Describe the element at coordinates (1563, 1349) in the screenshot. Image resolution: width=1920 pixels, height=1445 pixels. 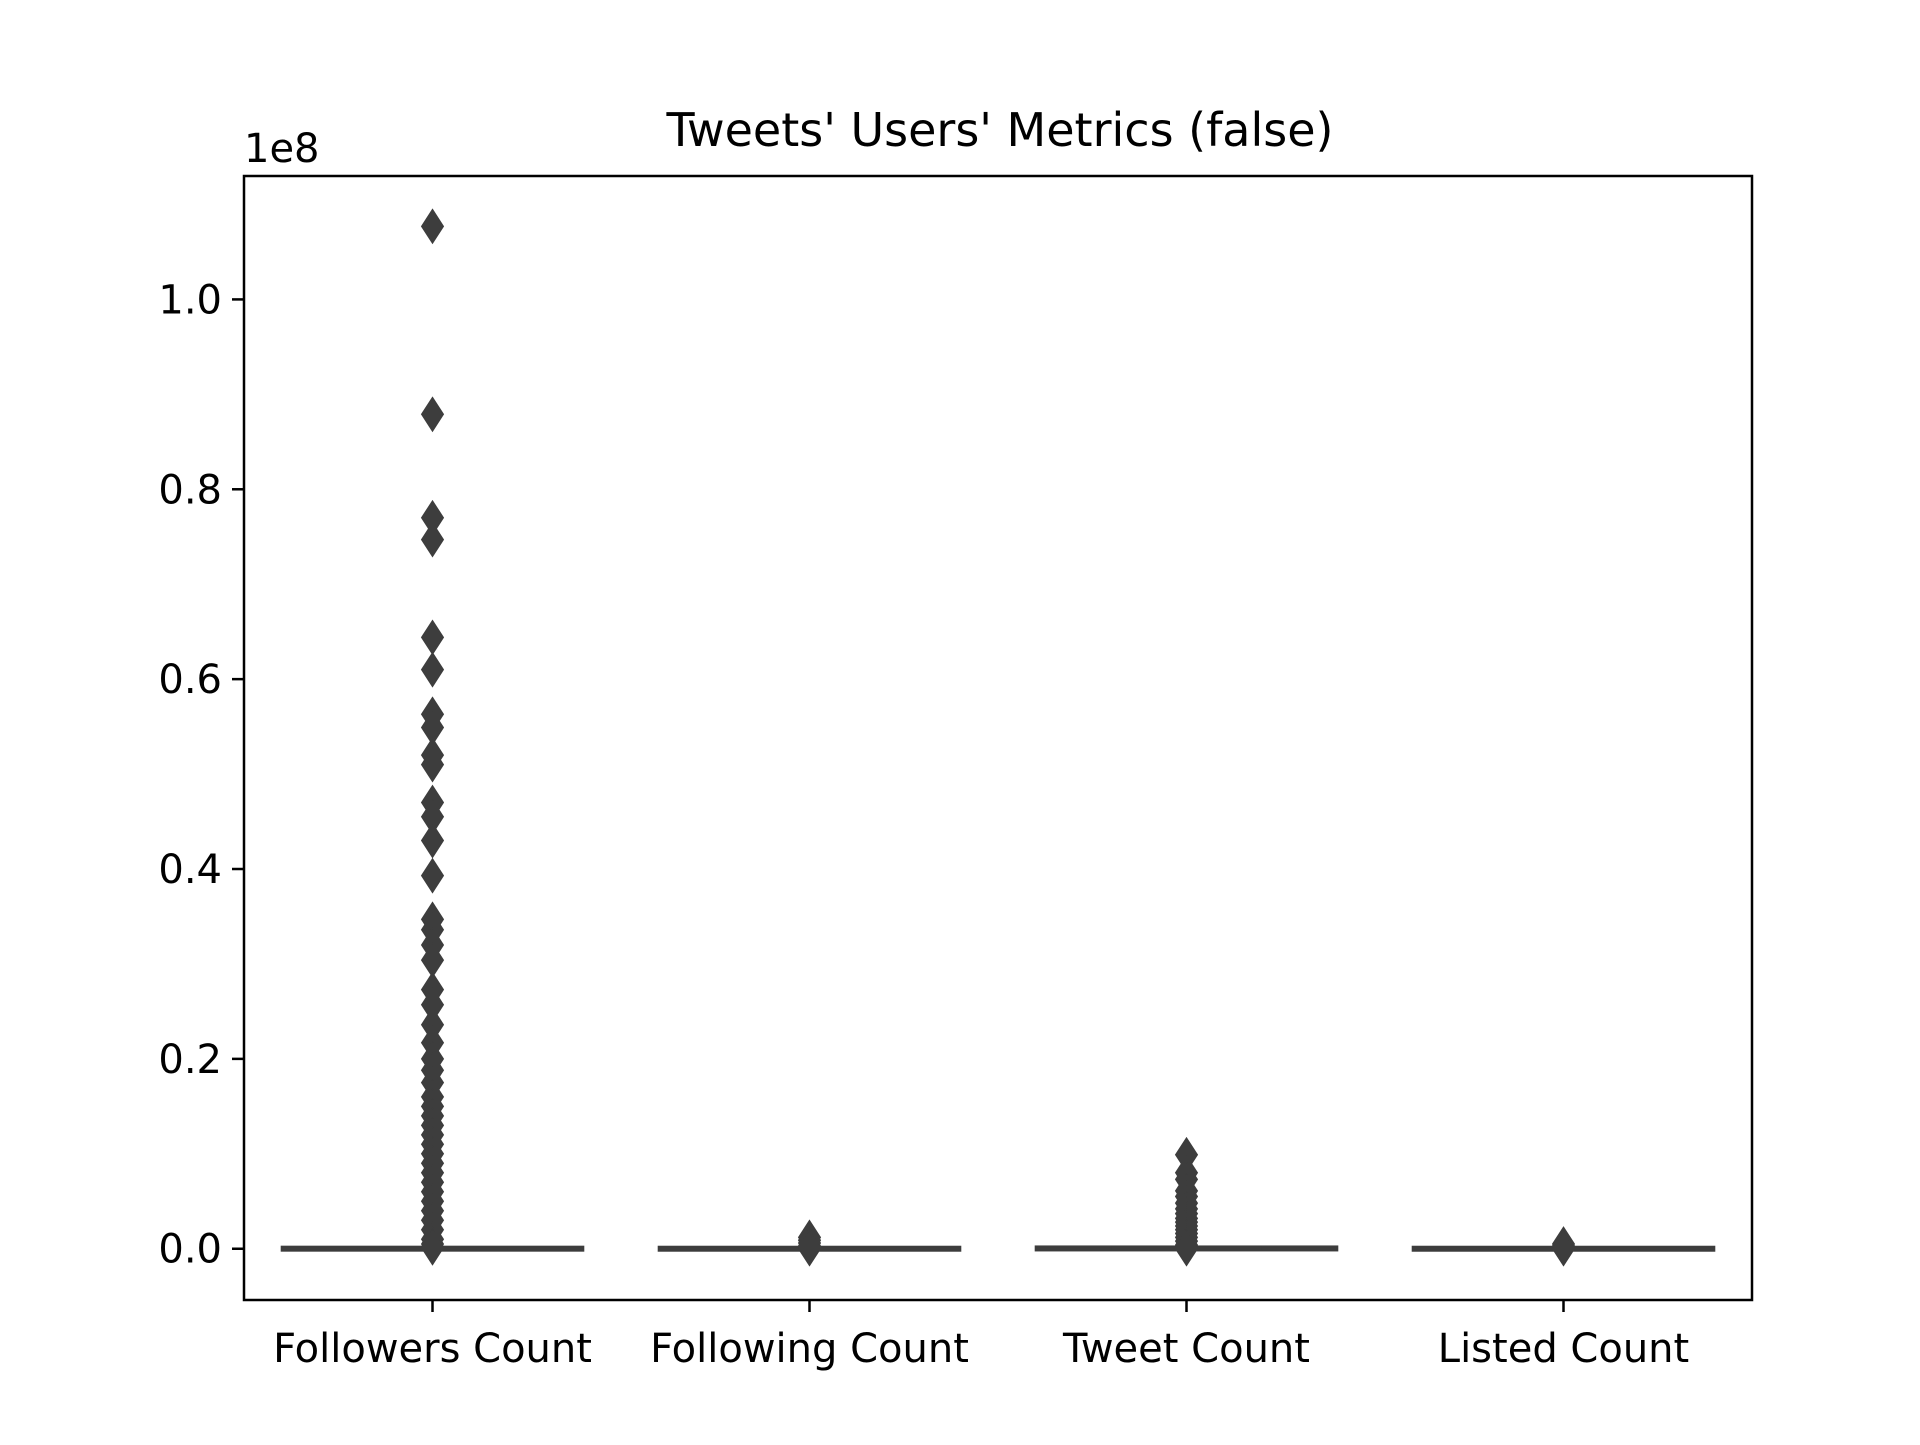
I see `x-tick-label: Listed Count` at that location.